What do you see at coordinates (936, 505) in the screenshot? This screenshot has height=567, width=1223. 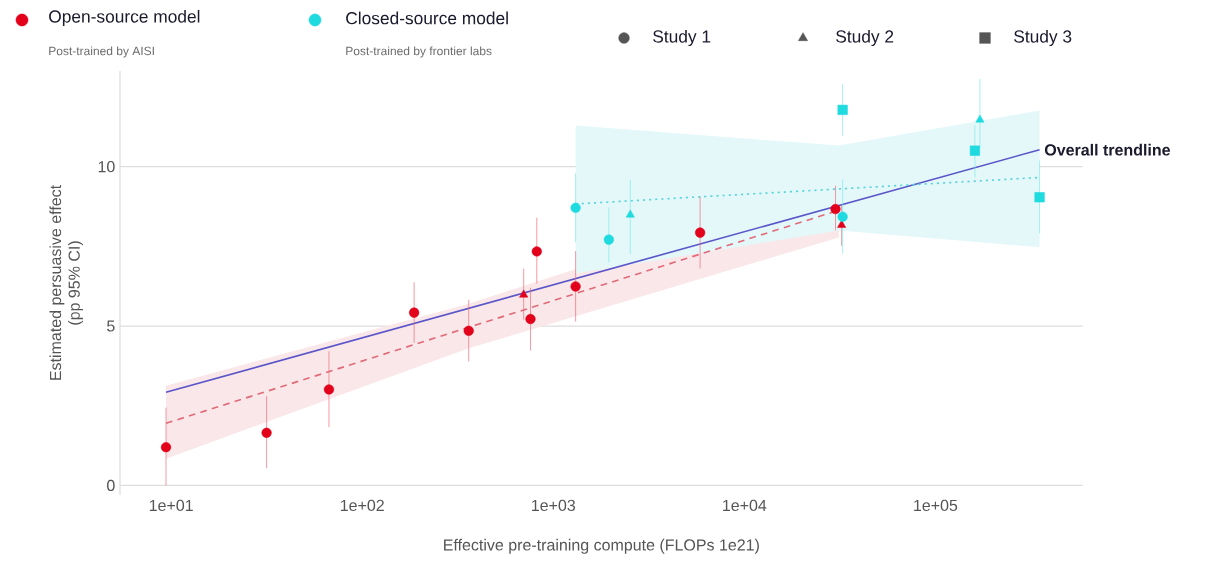 I see `x-tick-label: 1e+05` at bounding box center [936, 505].